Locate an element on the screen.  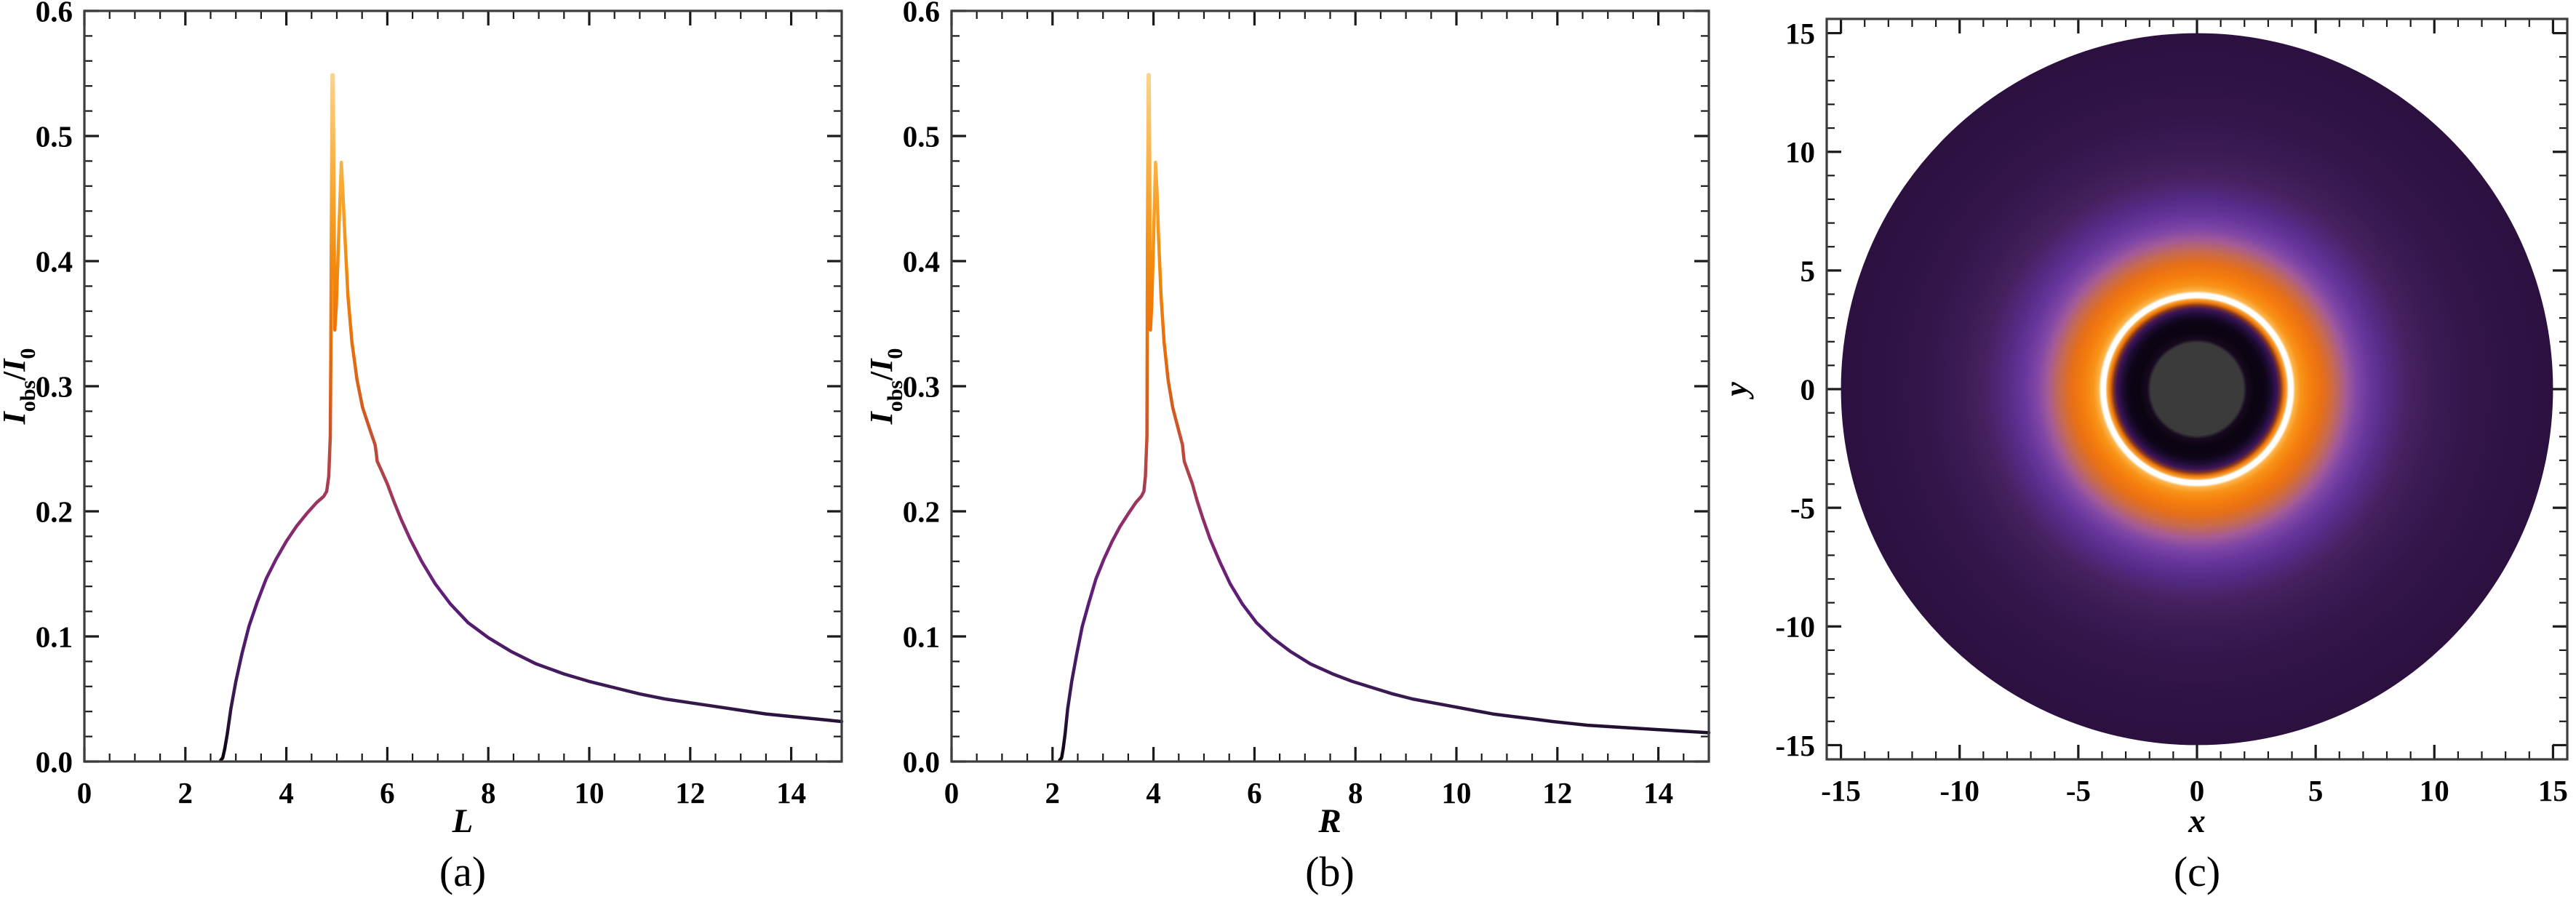
panel-b-ylabel: Iobs/I0 is located at coordinates (885, 386).